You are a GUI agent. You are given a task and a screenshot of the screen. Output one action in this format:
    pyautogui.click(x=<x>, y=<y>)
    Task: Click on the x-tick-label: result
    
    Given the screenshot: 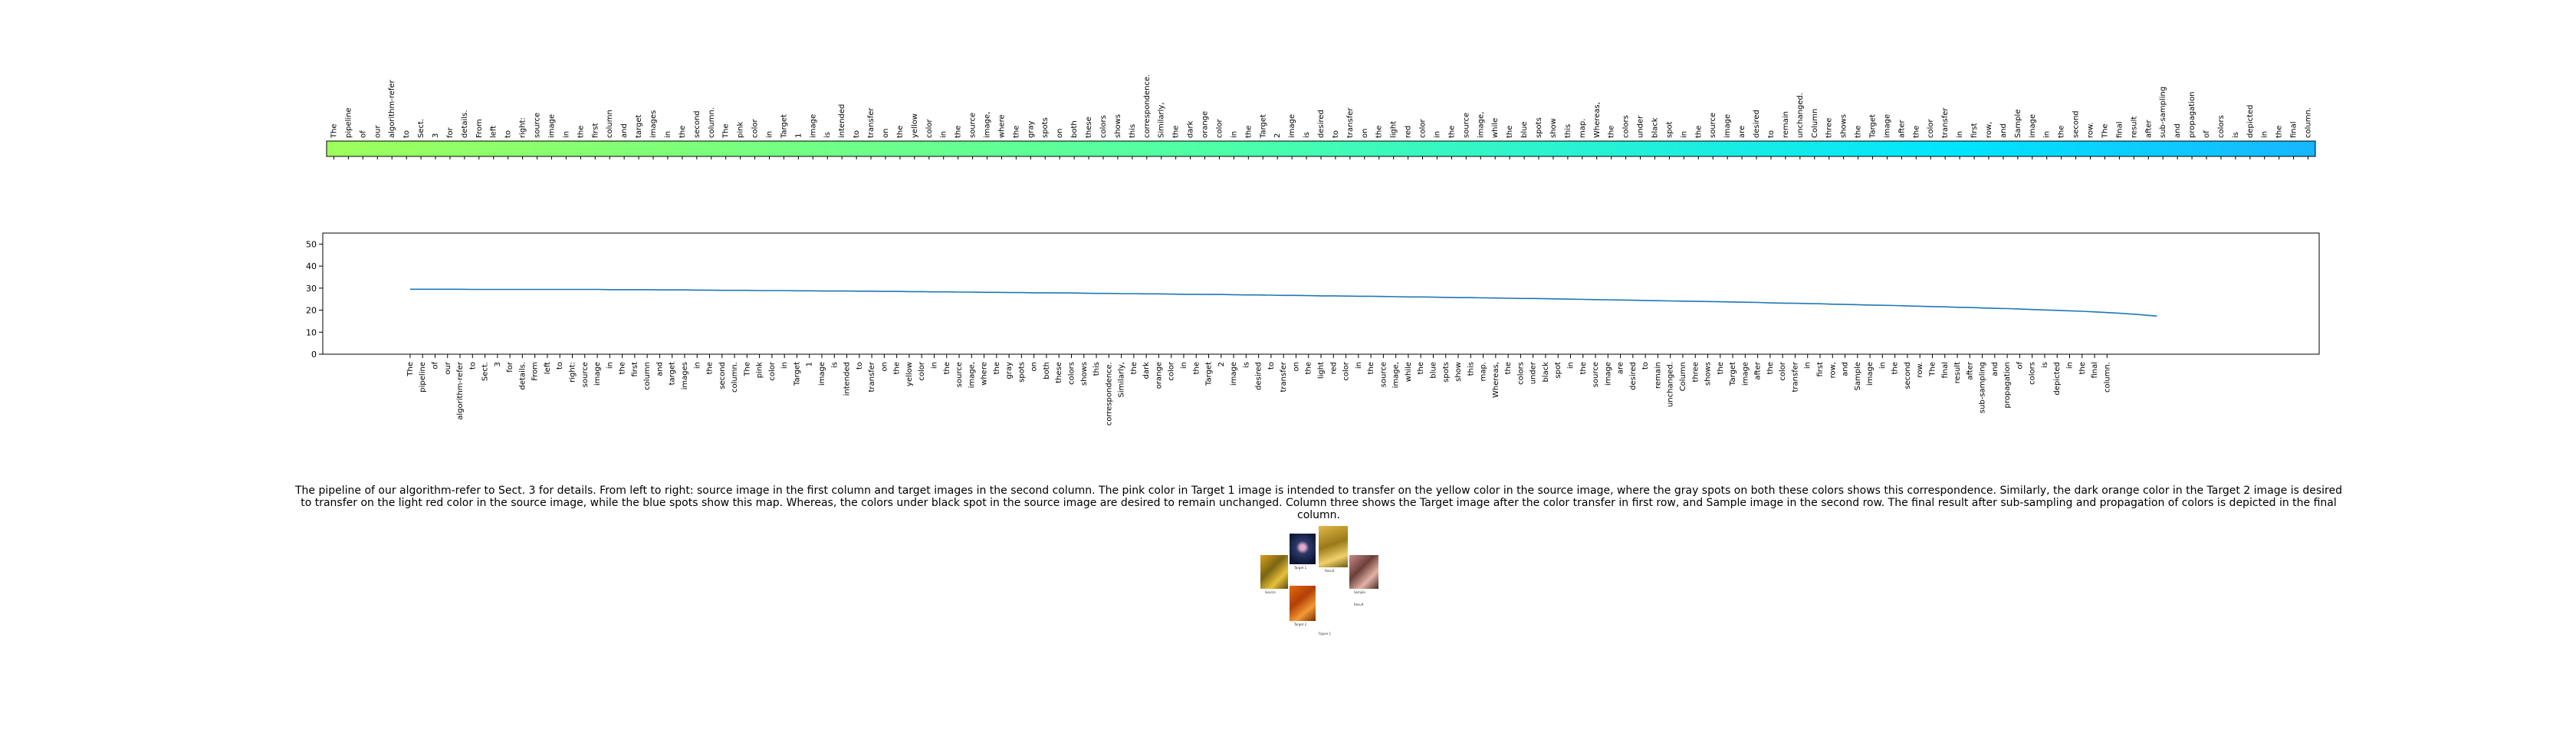 What is the action you would take?
    pyautogui.click(x=1958, y=373)
    